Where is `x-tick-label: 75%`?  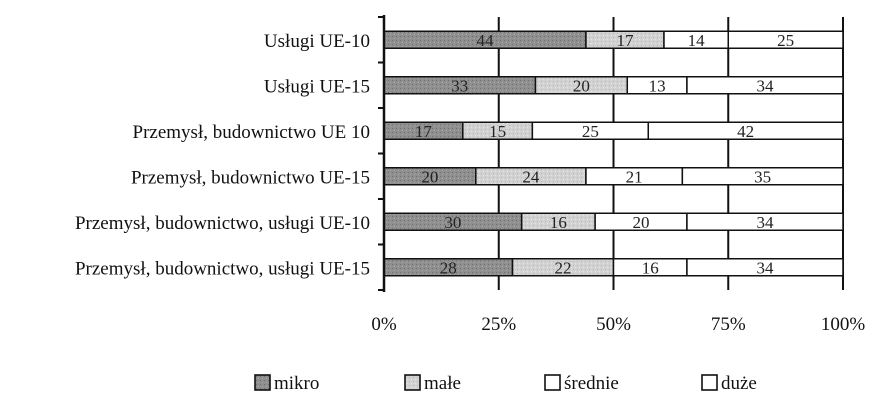
x-tick-label: 75% is located at coordinates (728, 324).